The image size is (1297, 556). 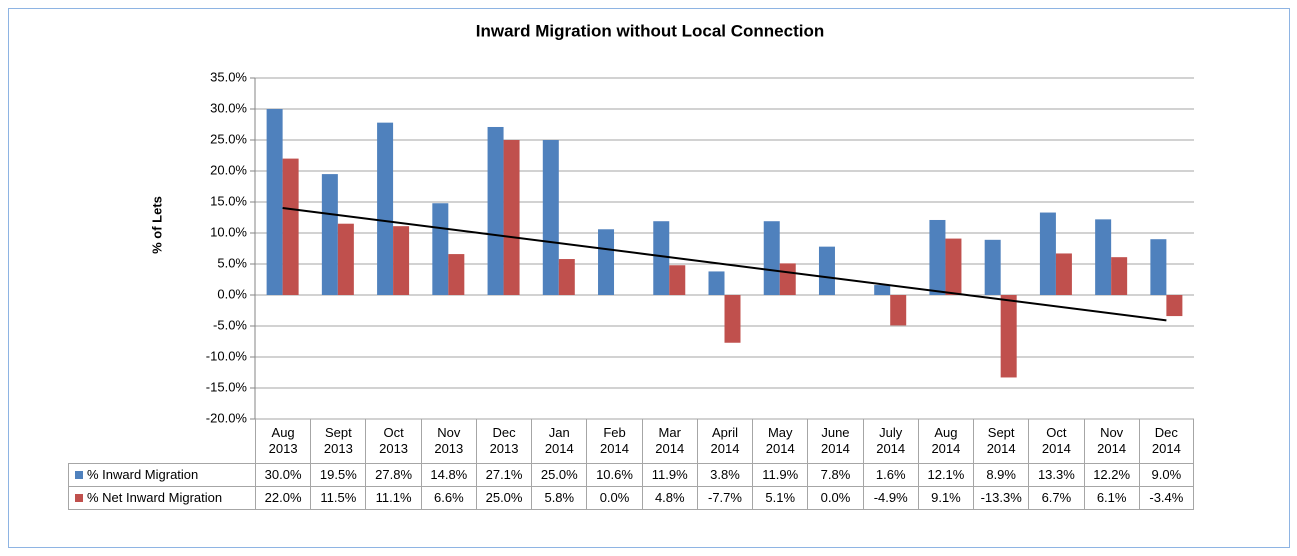 I want to click on x-tick-label-text: Jan 2014, so click(x=559, y=440).